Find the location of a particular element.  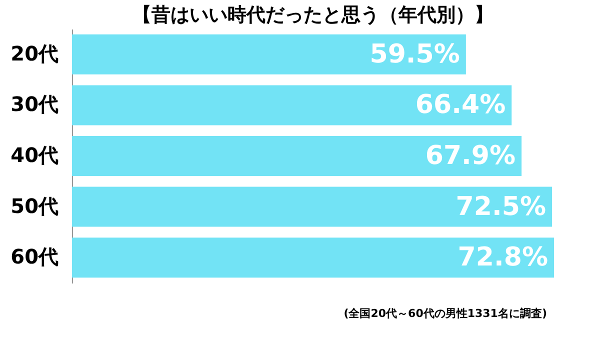

y-tick-label: 20代 is located at coordinates (34, 53).